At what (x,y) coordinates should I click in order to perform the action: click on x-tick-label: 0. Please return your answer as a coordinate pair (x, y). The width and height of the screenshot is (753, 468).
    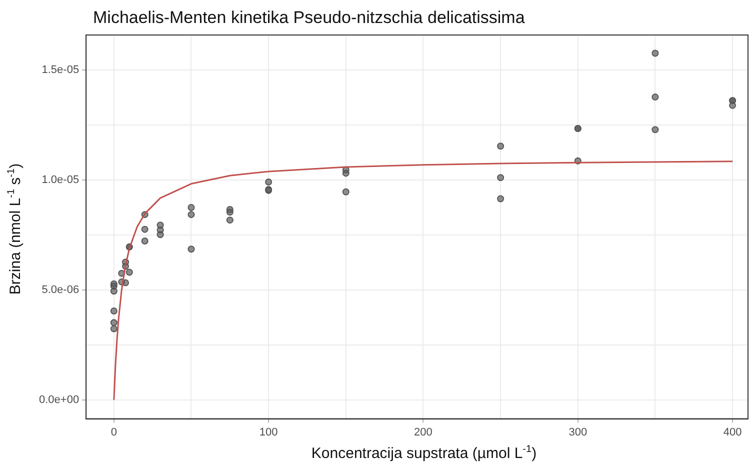
    Looking at the image, I should click on (113, 432).